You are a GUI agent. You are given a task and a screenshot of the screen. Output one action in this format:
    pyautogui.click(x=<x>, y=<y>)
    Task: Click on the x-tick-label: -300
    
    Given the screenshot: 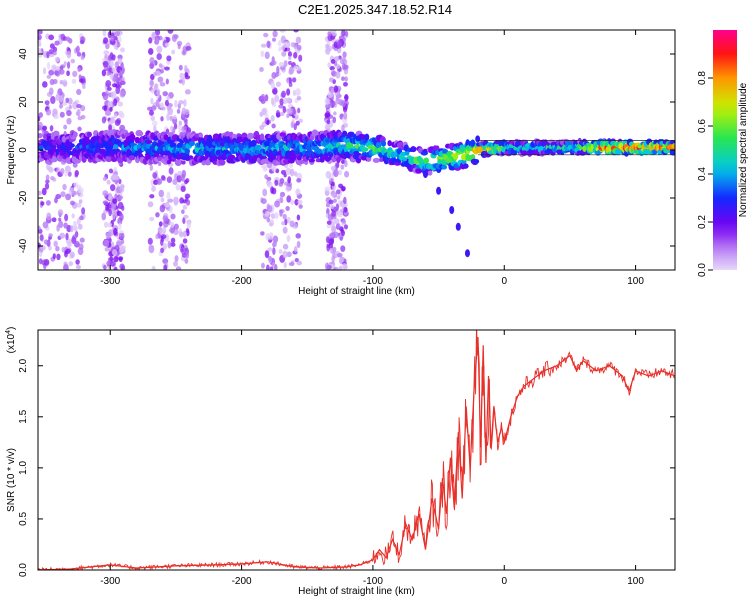 What is the action you would take?
    pyautogui.click(x=110, y=581)
    